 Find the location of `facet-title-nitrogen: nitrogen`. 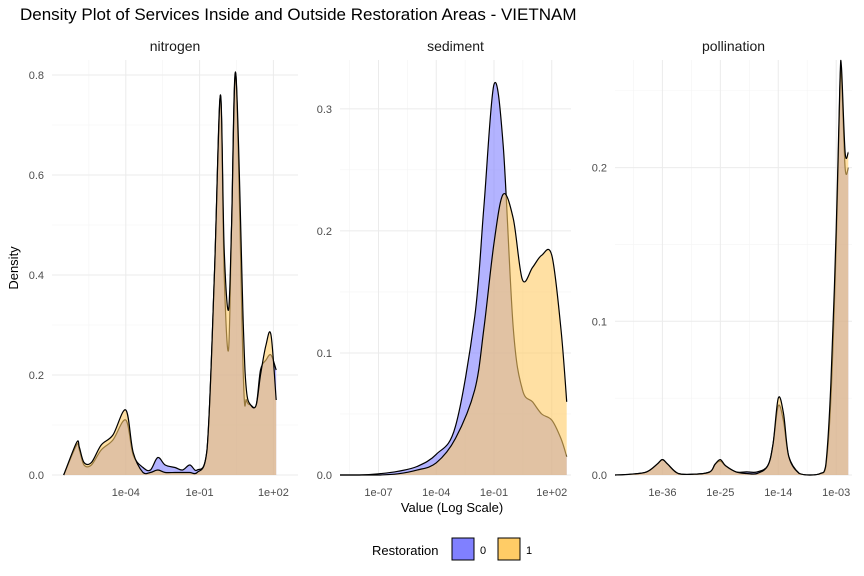

facet-title-nitrogen: nitrogen is located at coordinates (175, 46).